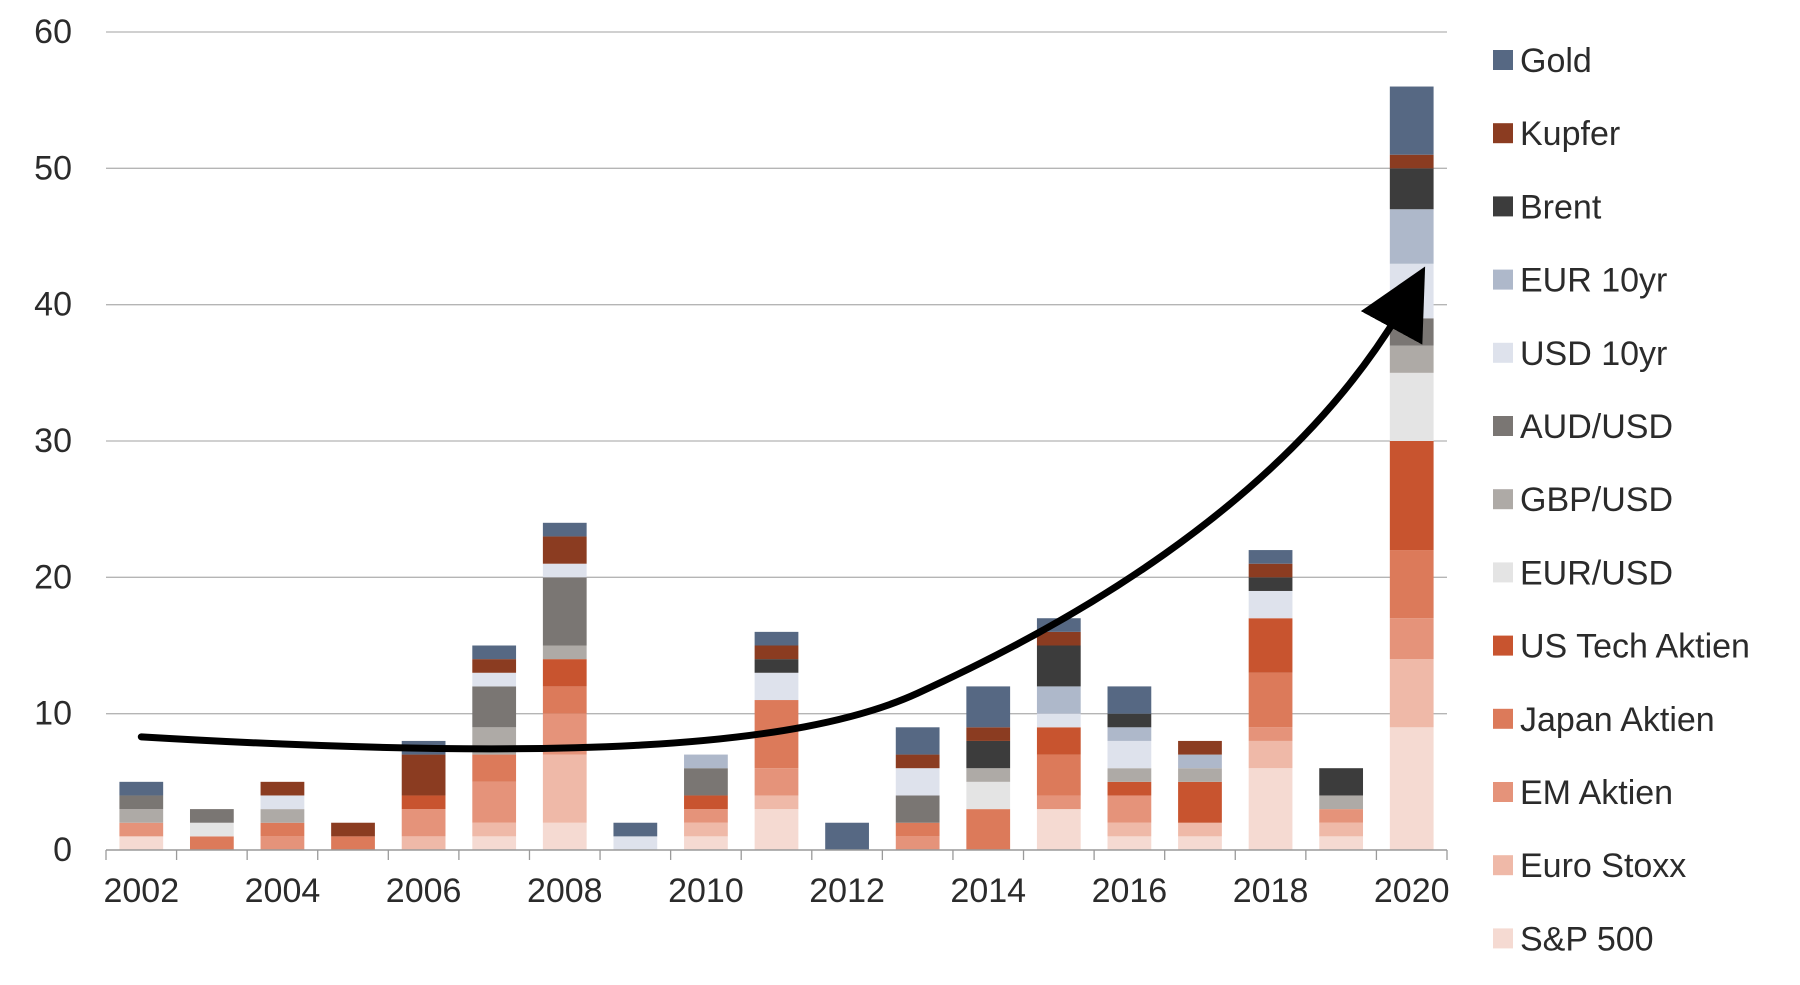 The width and height of the screenshot is (1800, 985). What do you see at coordinates (1621, 647) in the screenshot?
I see `legend-item: US Tech Aktien` at bounding box center [1621, 647].